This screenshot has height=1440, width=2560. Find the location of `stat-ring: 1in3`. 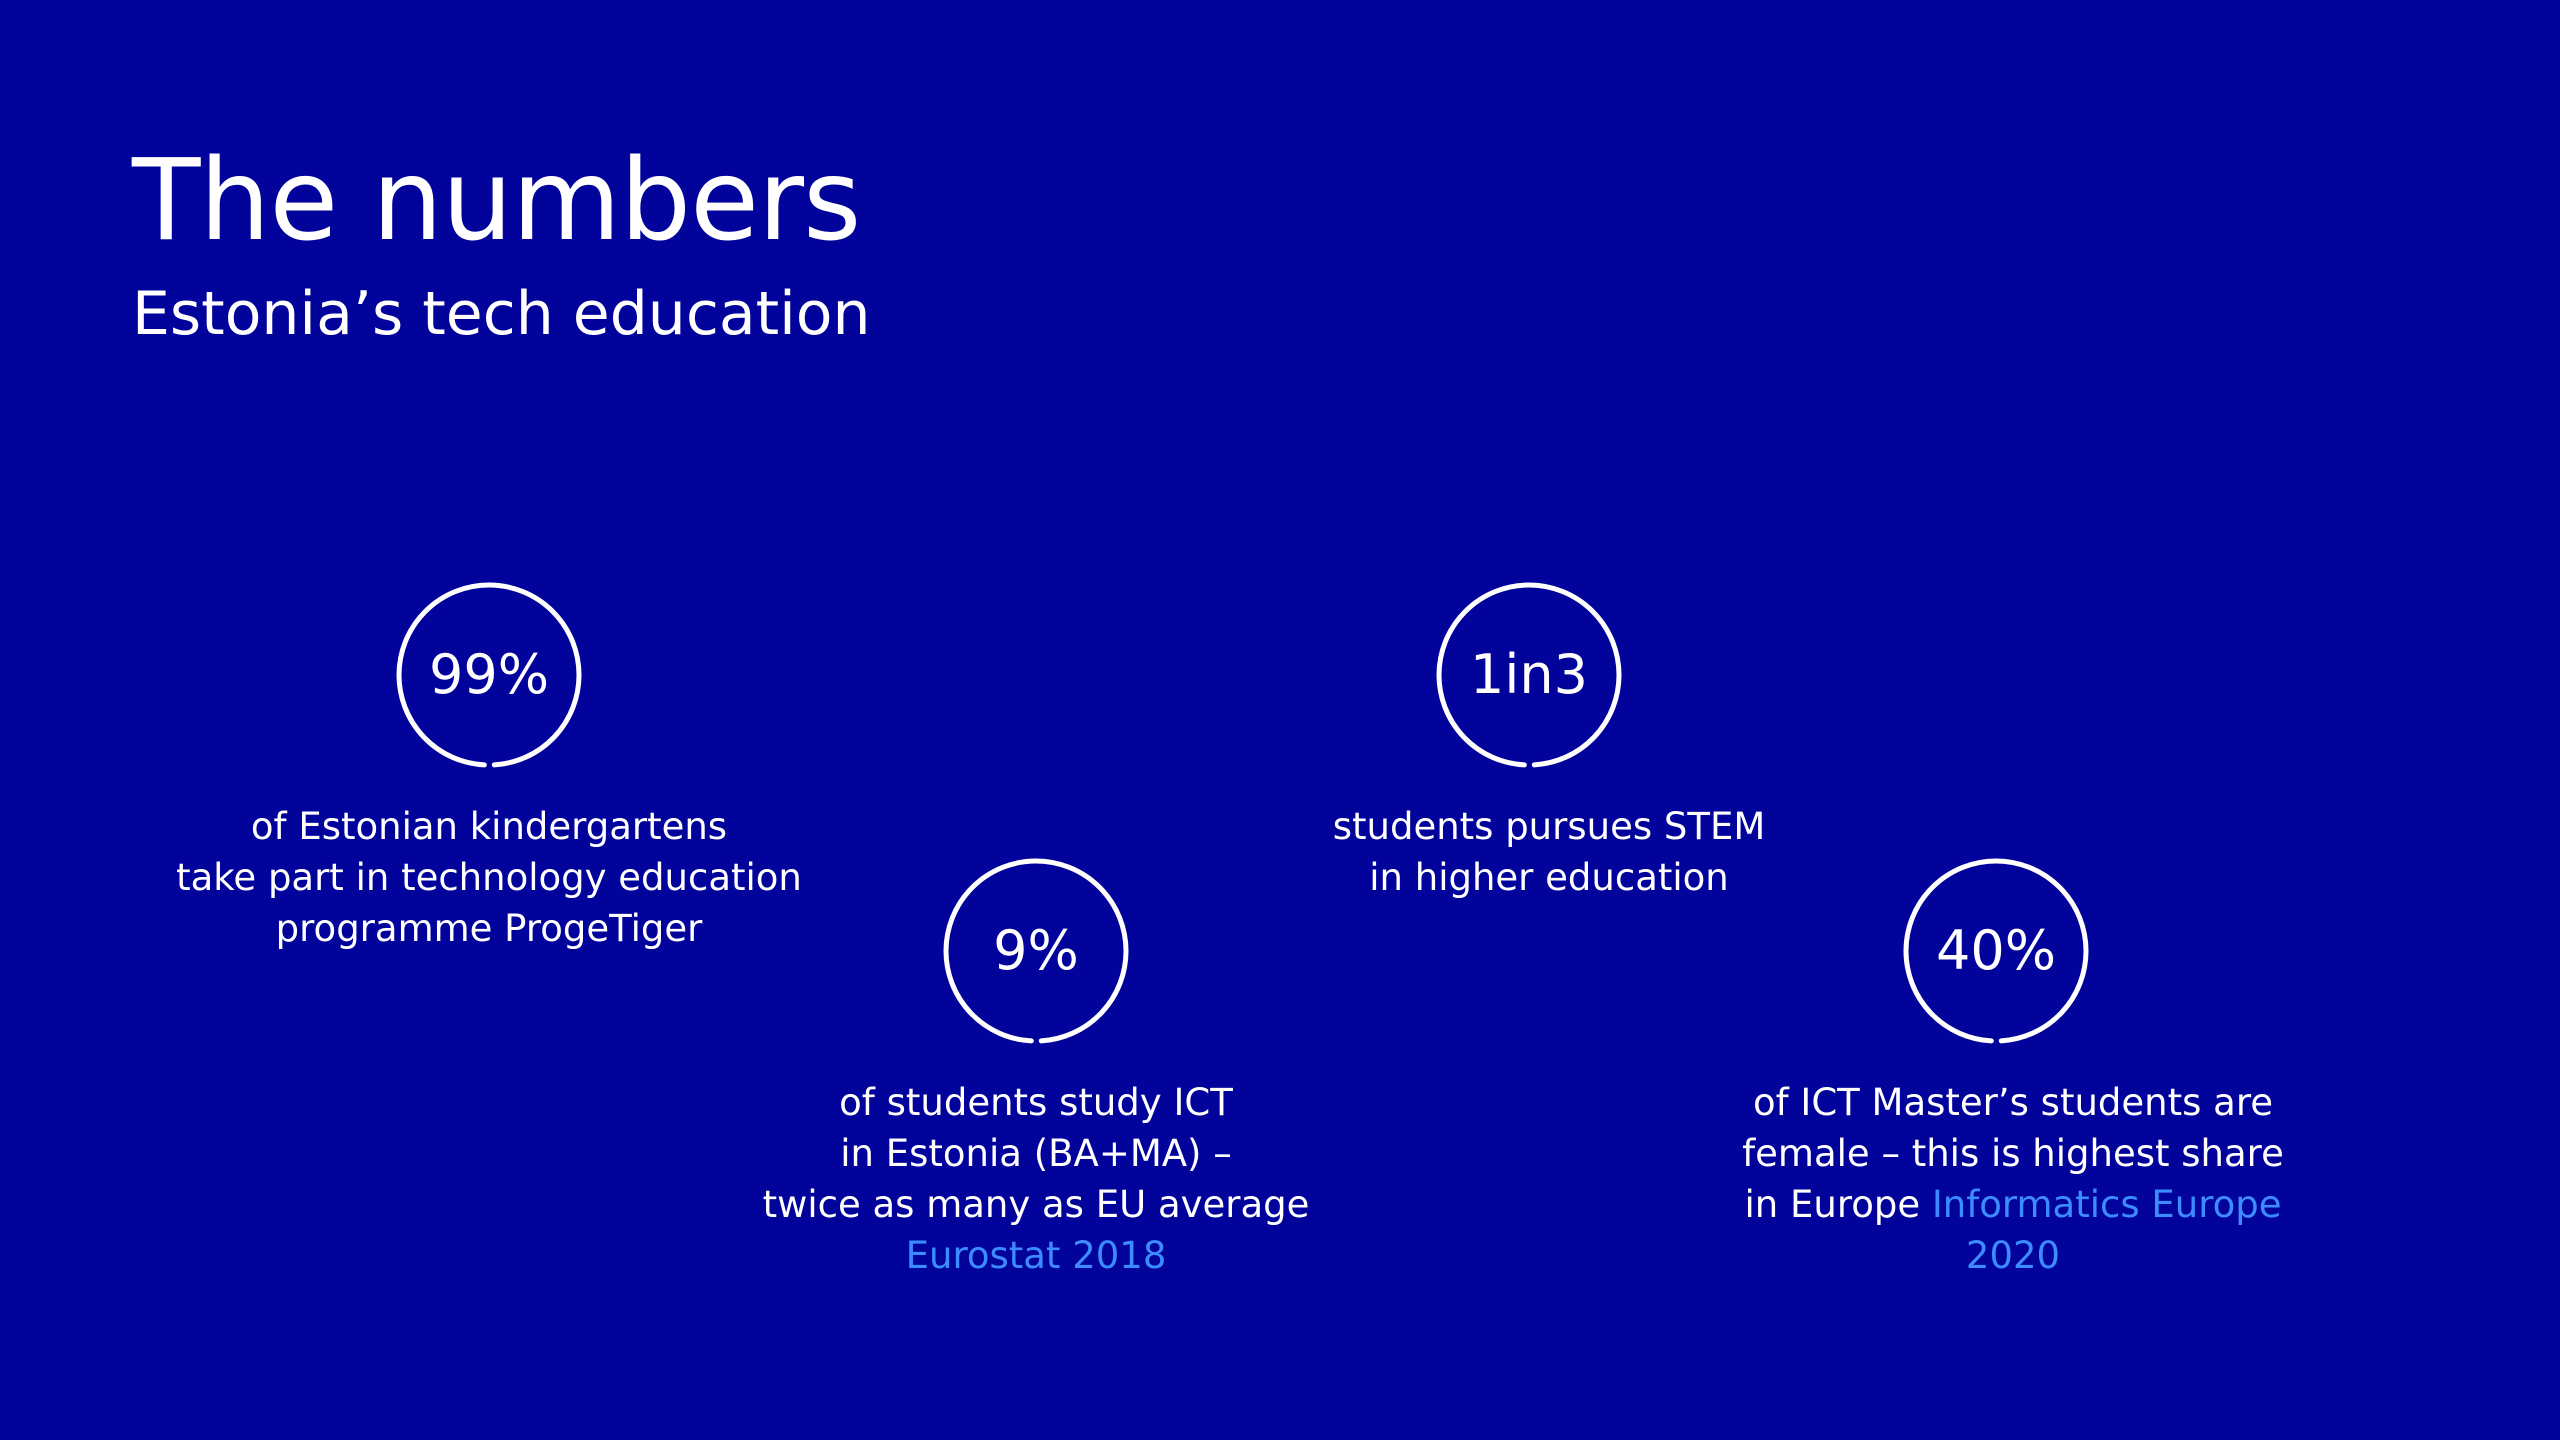

stat-ring: 1in3 is located at coordinates (1529, 675).